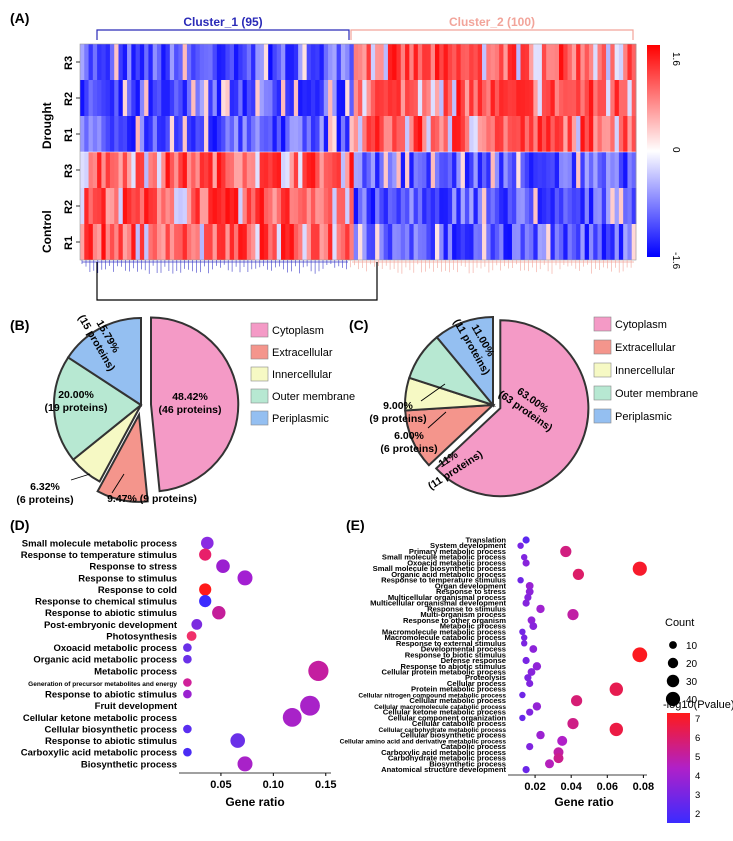 The image size is (733, 841). I want to click on term-label: Response to stimulus, so click(466, 608).